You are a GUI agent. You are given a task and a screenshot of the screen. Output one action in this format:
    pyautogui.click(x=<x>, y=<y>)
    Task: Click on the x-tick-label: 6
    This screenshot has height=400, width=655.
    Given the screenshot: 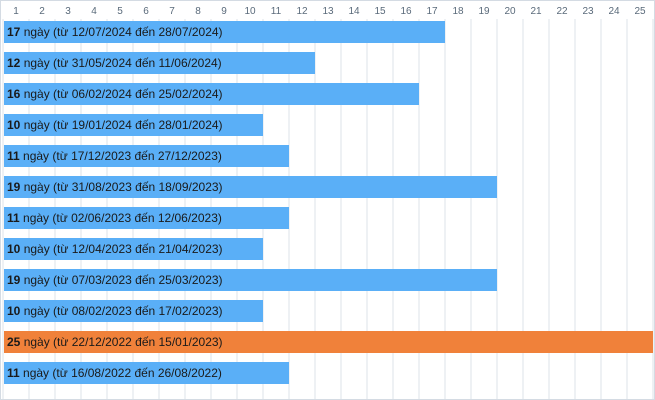 What is the action you would take?
    pyautogui.click(x=146, y=11)
    